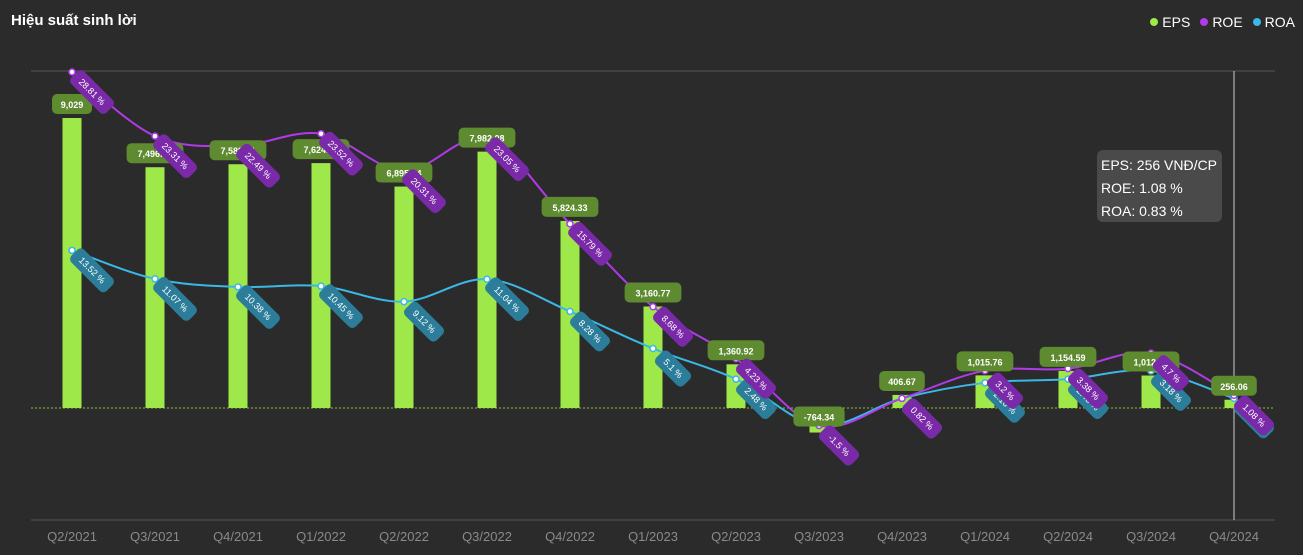 Image resolution: width=1303 pixels, height=555 pixels. Describe the element at coordinates (902, 536) in the screenshot. I see `x-tick-label: Q4/2023` at that location.